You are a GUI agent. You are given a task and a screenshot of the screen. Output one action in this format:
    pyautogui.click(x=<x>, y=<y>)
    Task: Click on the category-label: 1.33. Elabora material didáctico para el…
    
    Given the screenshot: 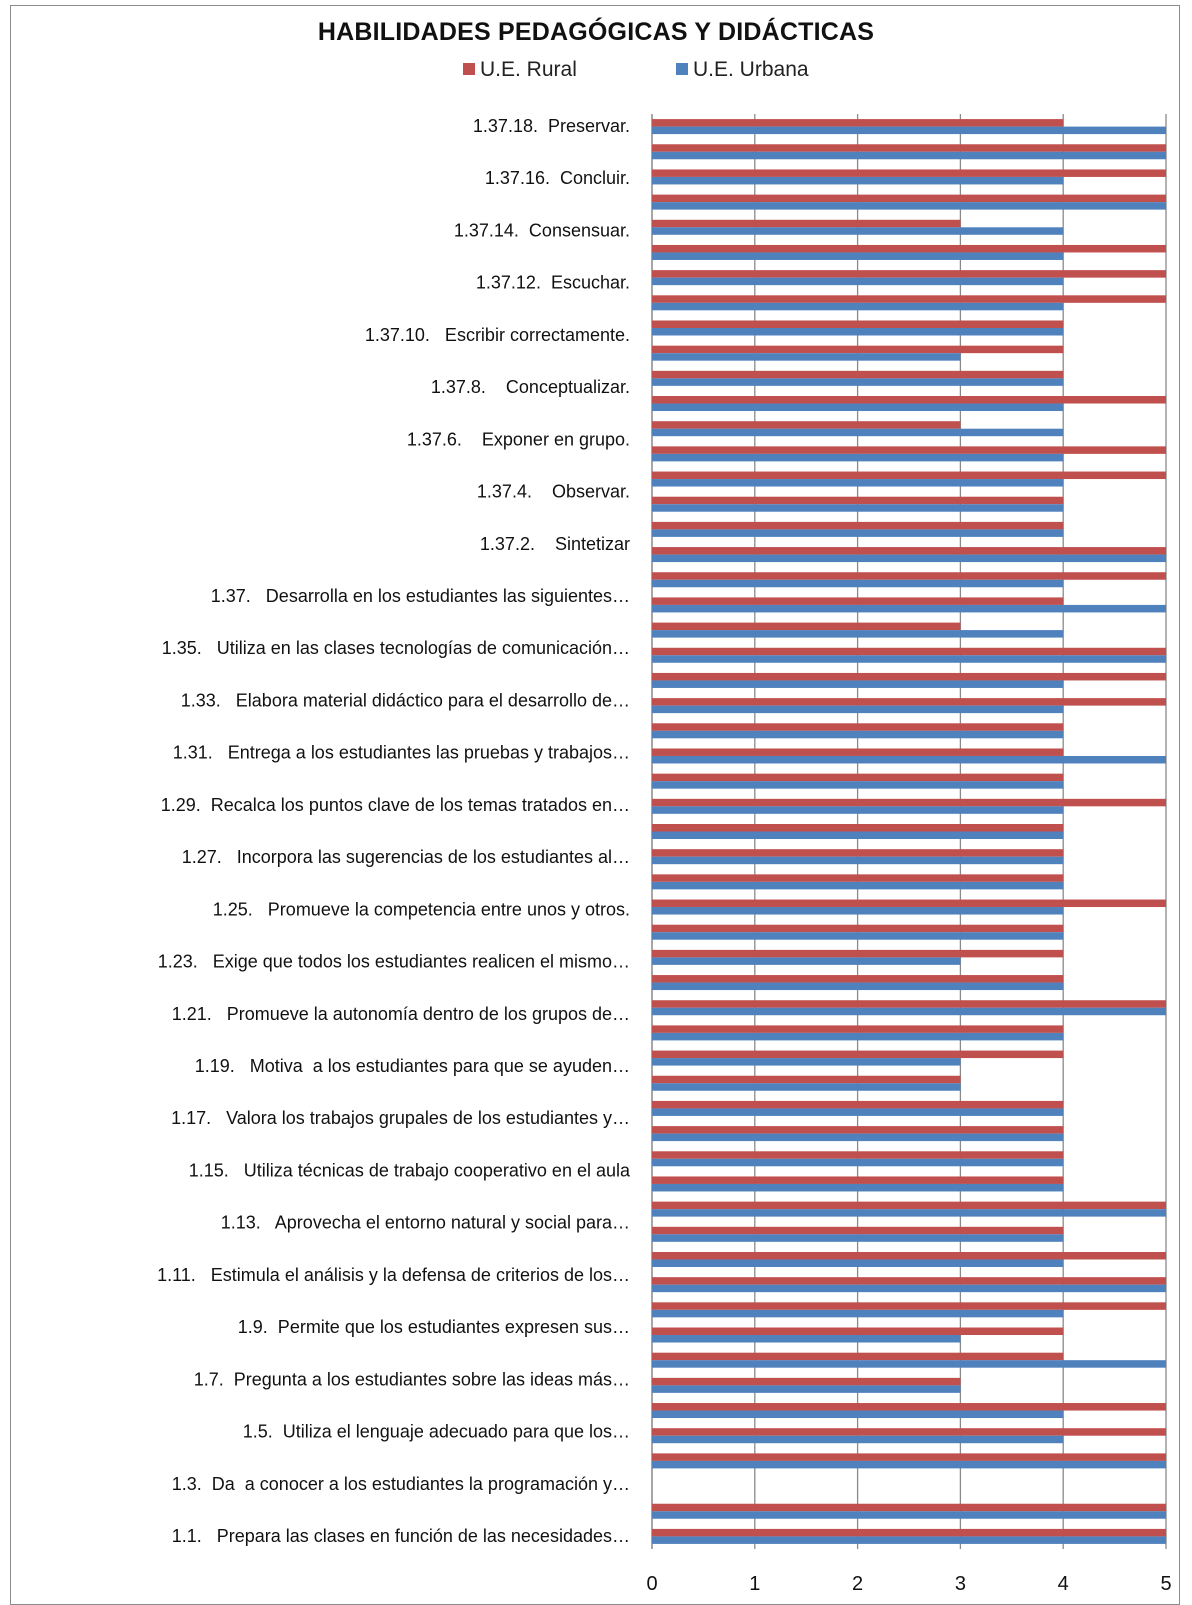 What is the action you would take?
    pyautogui.click(x=405, y=700)
    